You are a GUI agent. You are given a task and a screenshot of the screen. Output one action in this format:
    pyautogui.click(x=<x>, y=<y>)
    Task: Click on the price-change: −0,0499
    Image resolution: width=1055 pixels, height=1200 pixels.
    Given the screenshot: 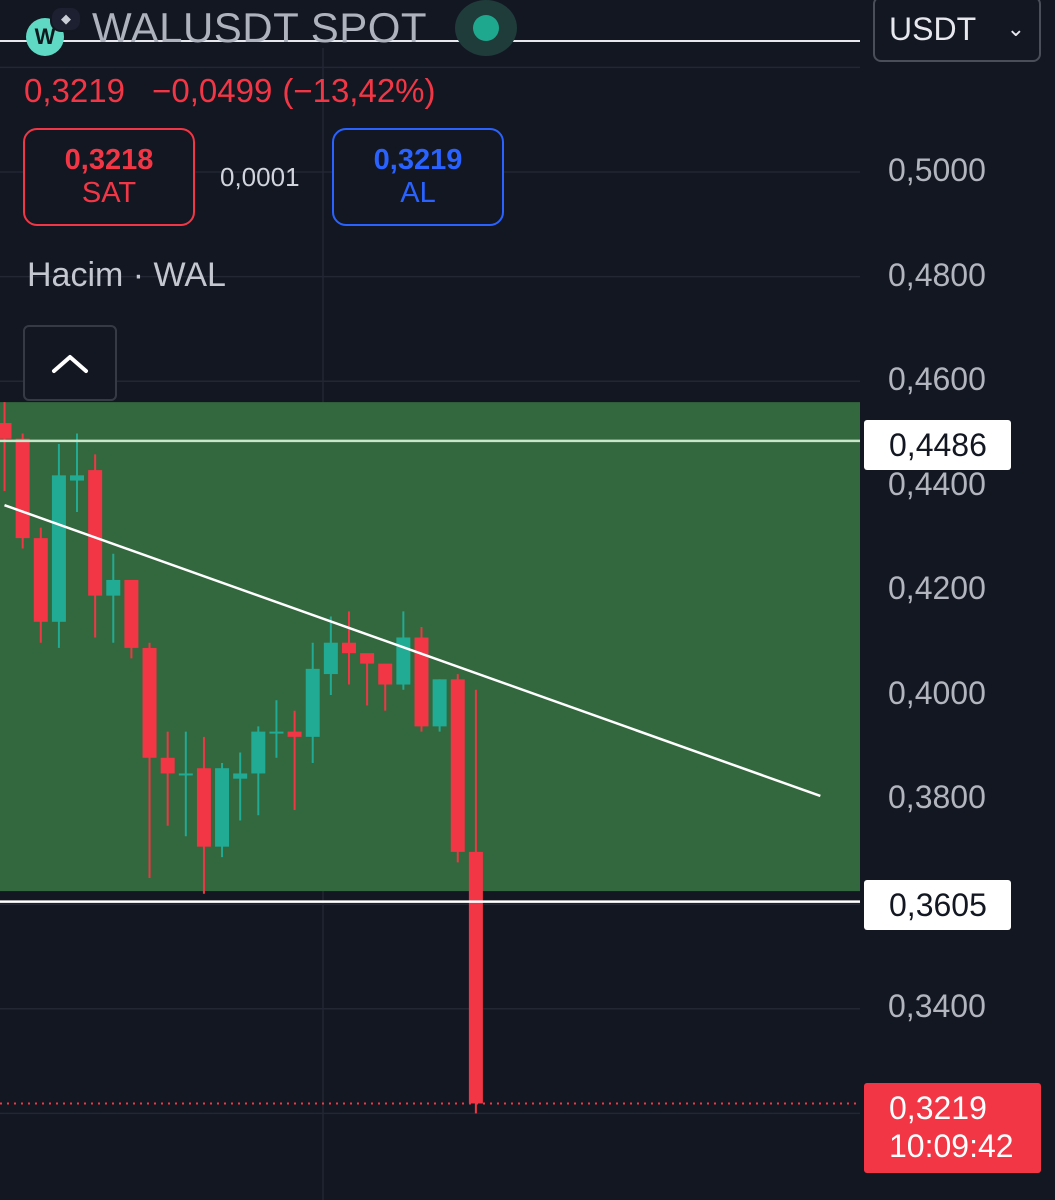 What is the action you would take?
    pyautogui.click(x=212, y=90)
    